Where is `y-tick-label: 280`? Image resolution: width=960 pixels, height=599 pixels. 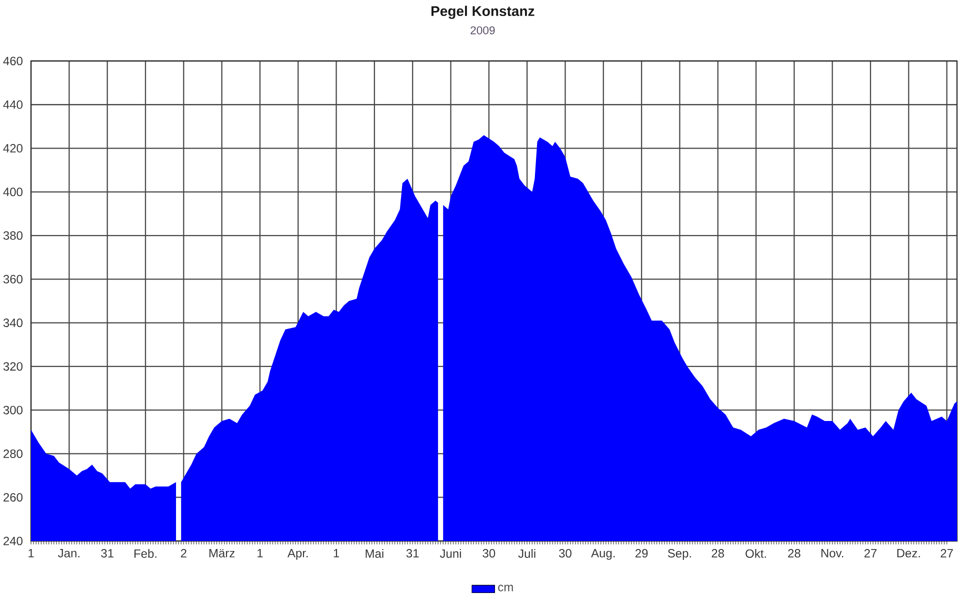
y-tick-label: 280 is located at coordinates (13, 453).